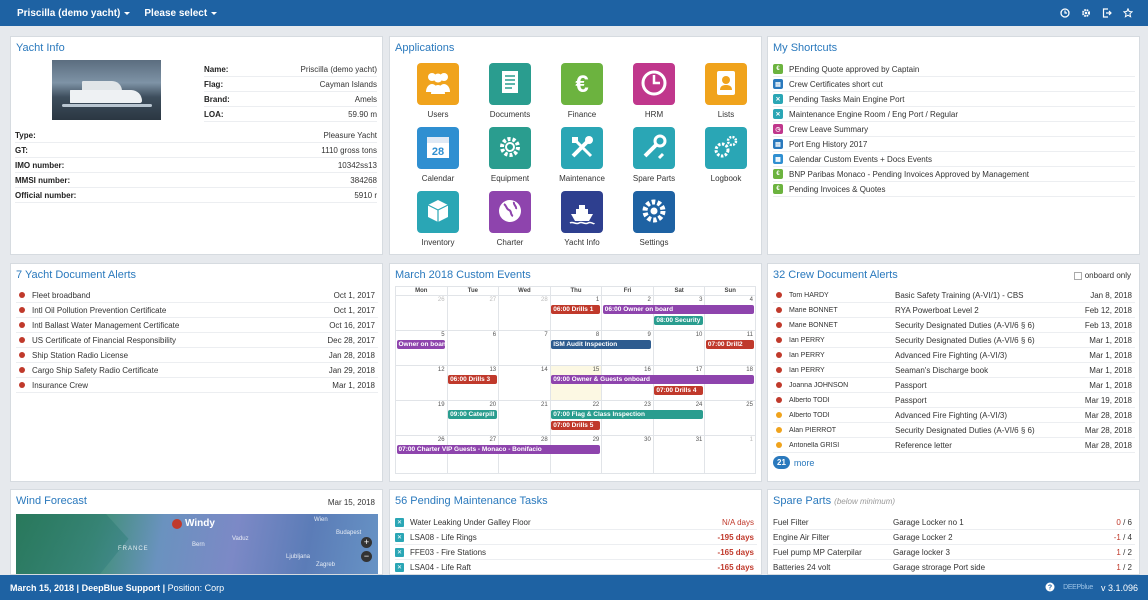 The width and height of the screenshot is (1148, 600). Describe the element at coordinates (954, 522) in the screenshot. I see `spare-part-row: Fuel Filter Garage Locker no 1 0 / 6` at that location.